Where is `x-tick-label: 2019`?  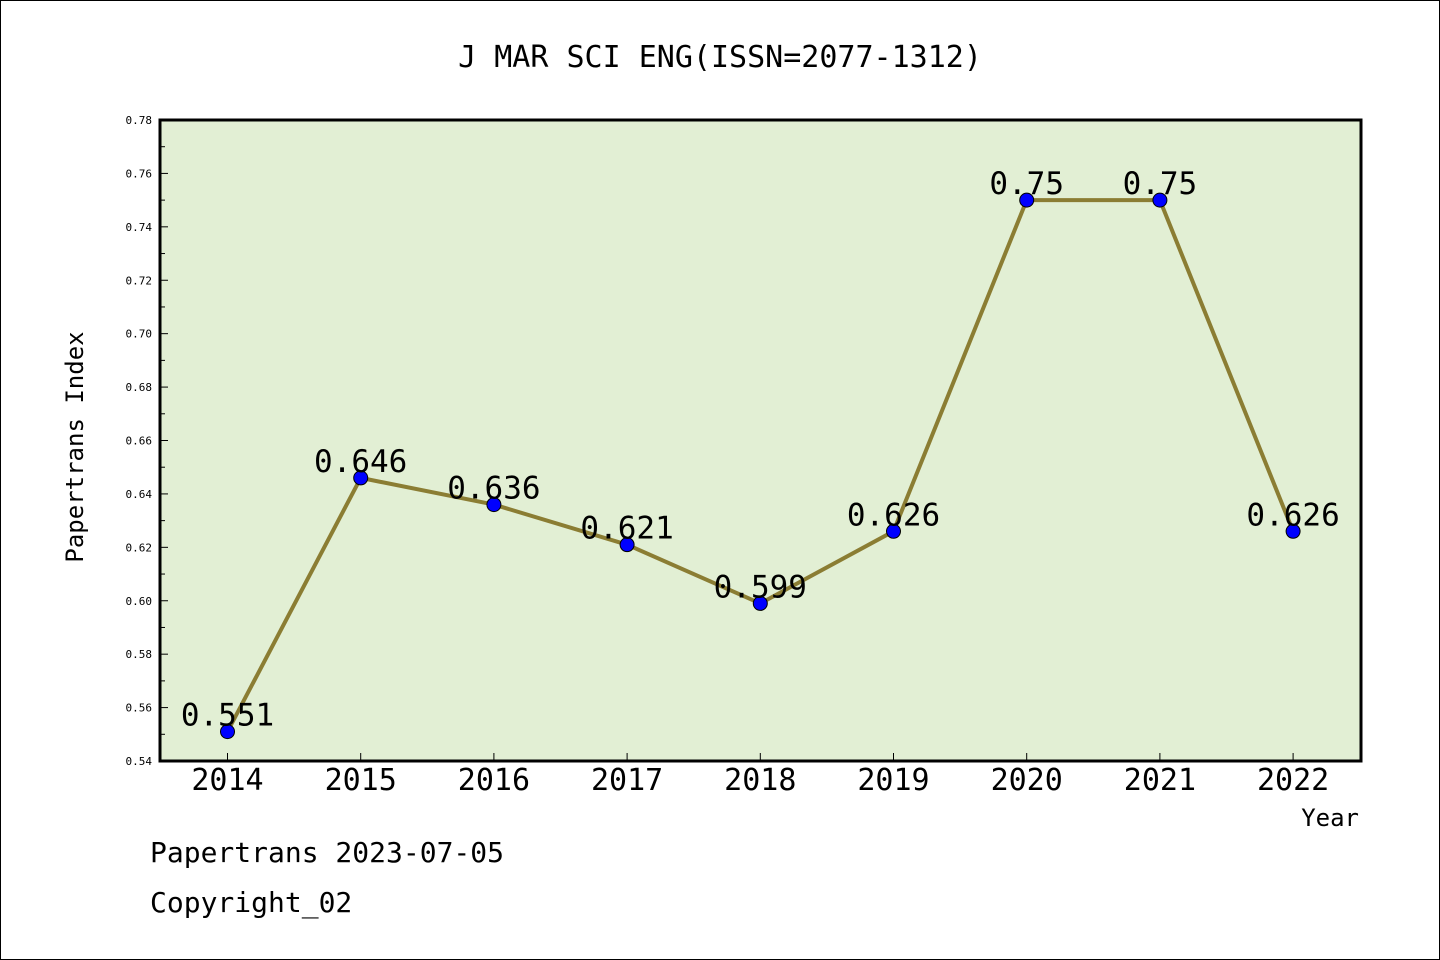
x-tick-label: 2019 is located at coordinates (893, 780).